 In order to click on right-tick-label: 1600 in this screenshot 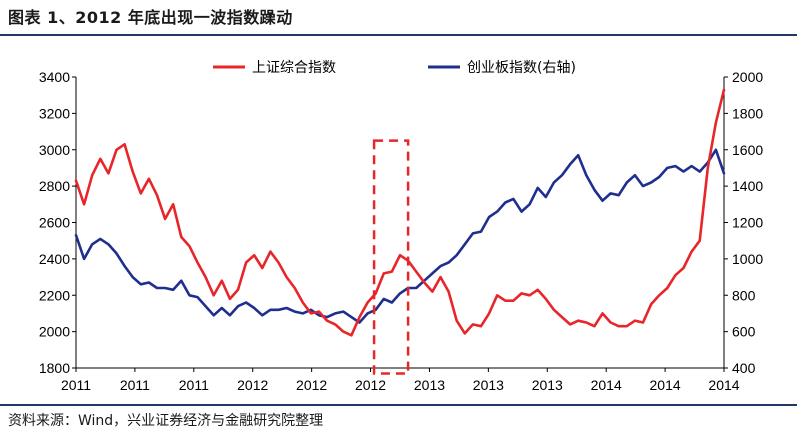, I will do `click(747, 150)`.